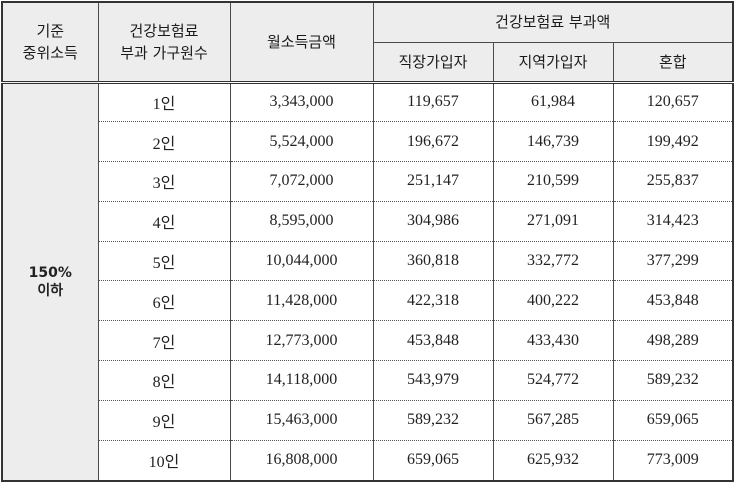 The height and width of the screenshot is (484, 734). I want to click on header-standard-median-income: 기준 중위소득, so click(50, 42).